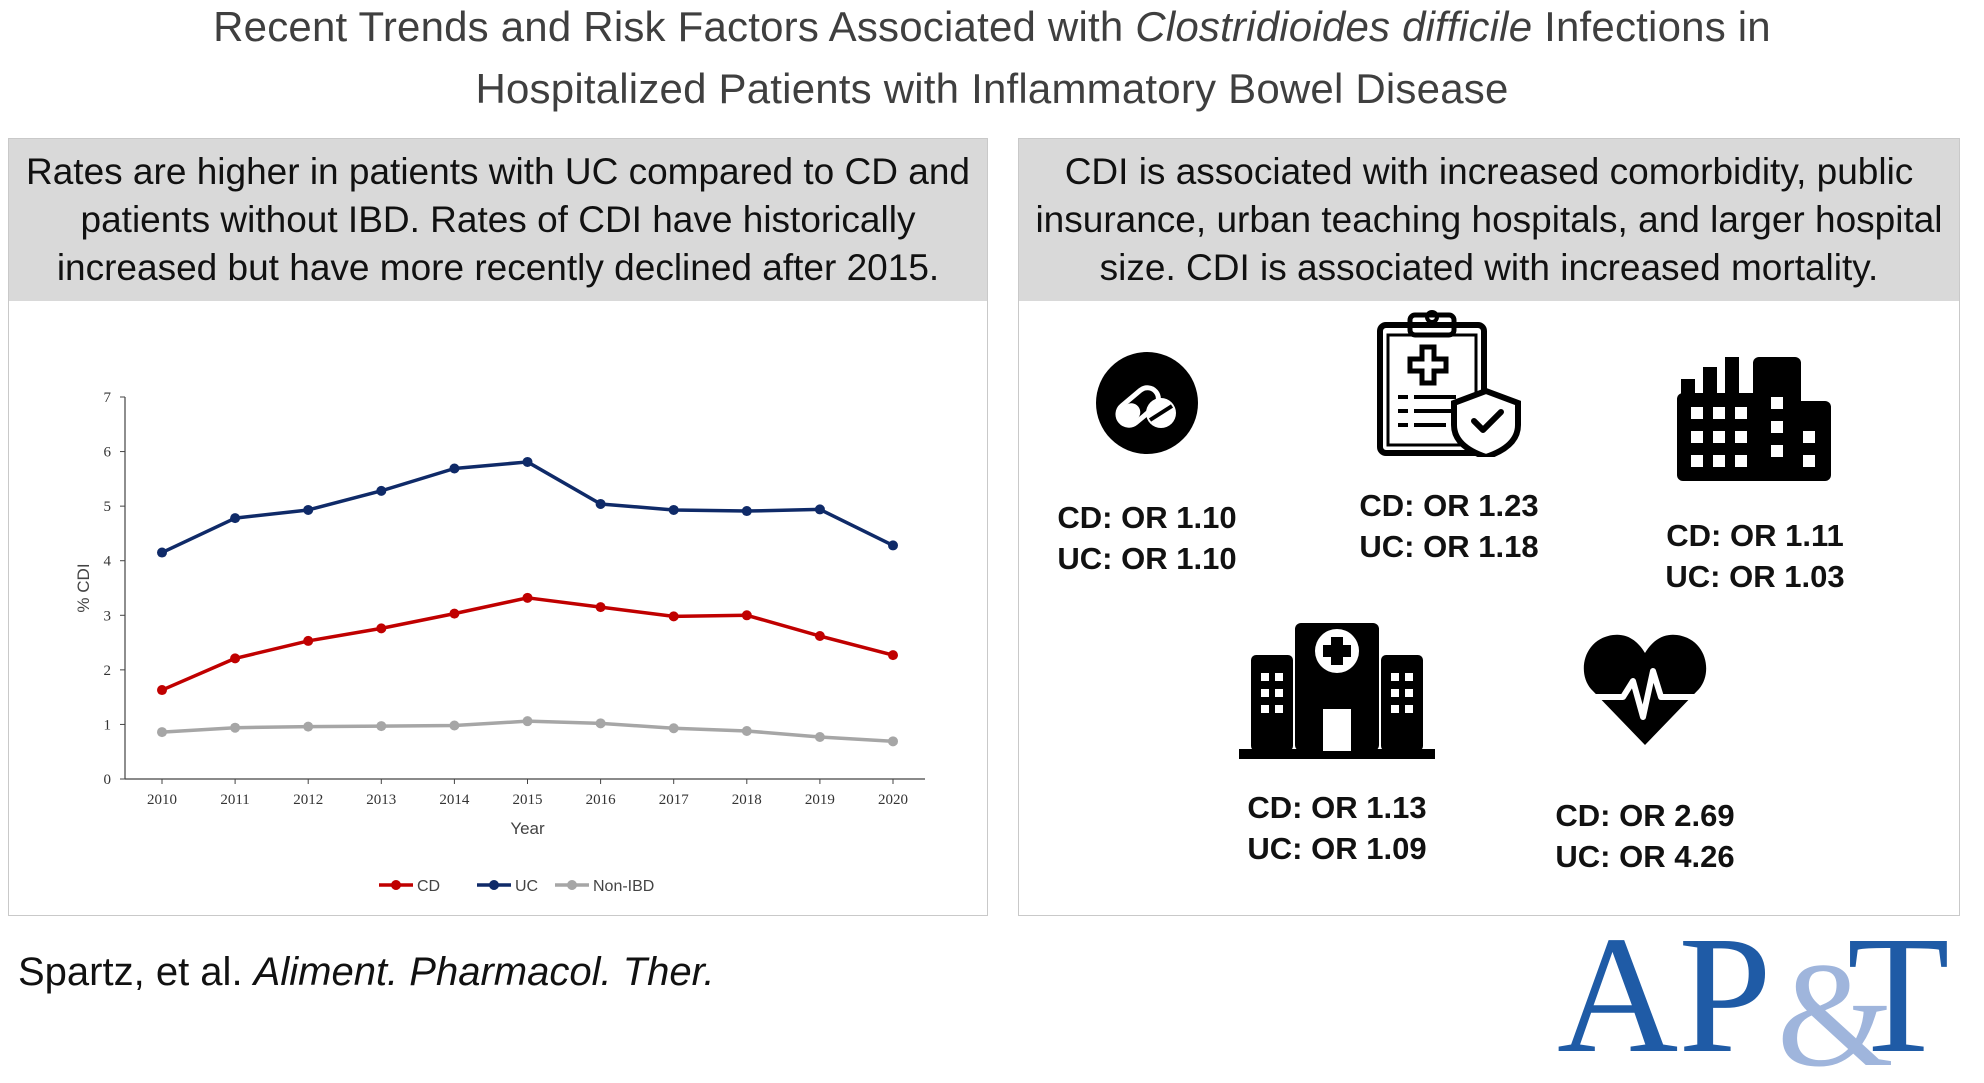 The height and width of the screenshot is (1083, 1984). I want to click on x-tick-label: 2012, so click(308, 800).